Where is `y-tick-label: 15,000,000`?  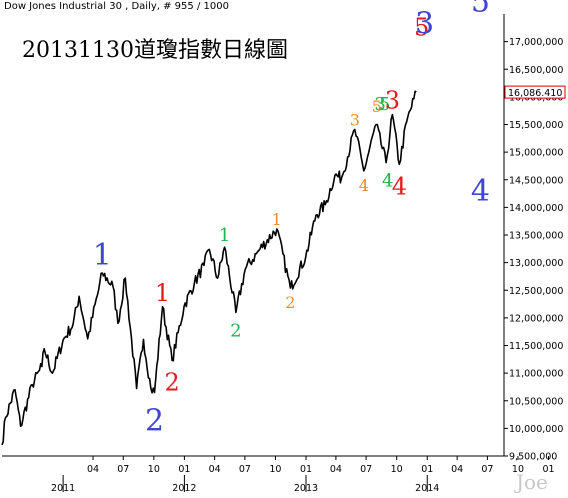 y-tick-label: 15,000,000 is located at coordinates (536, 153).